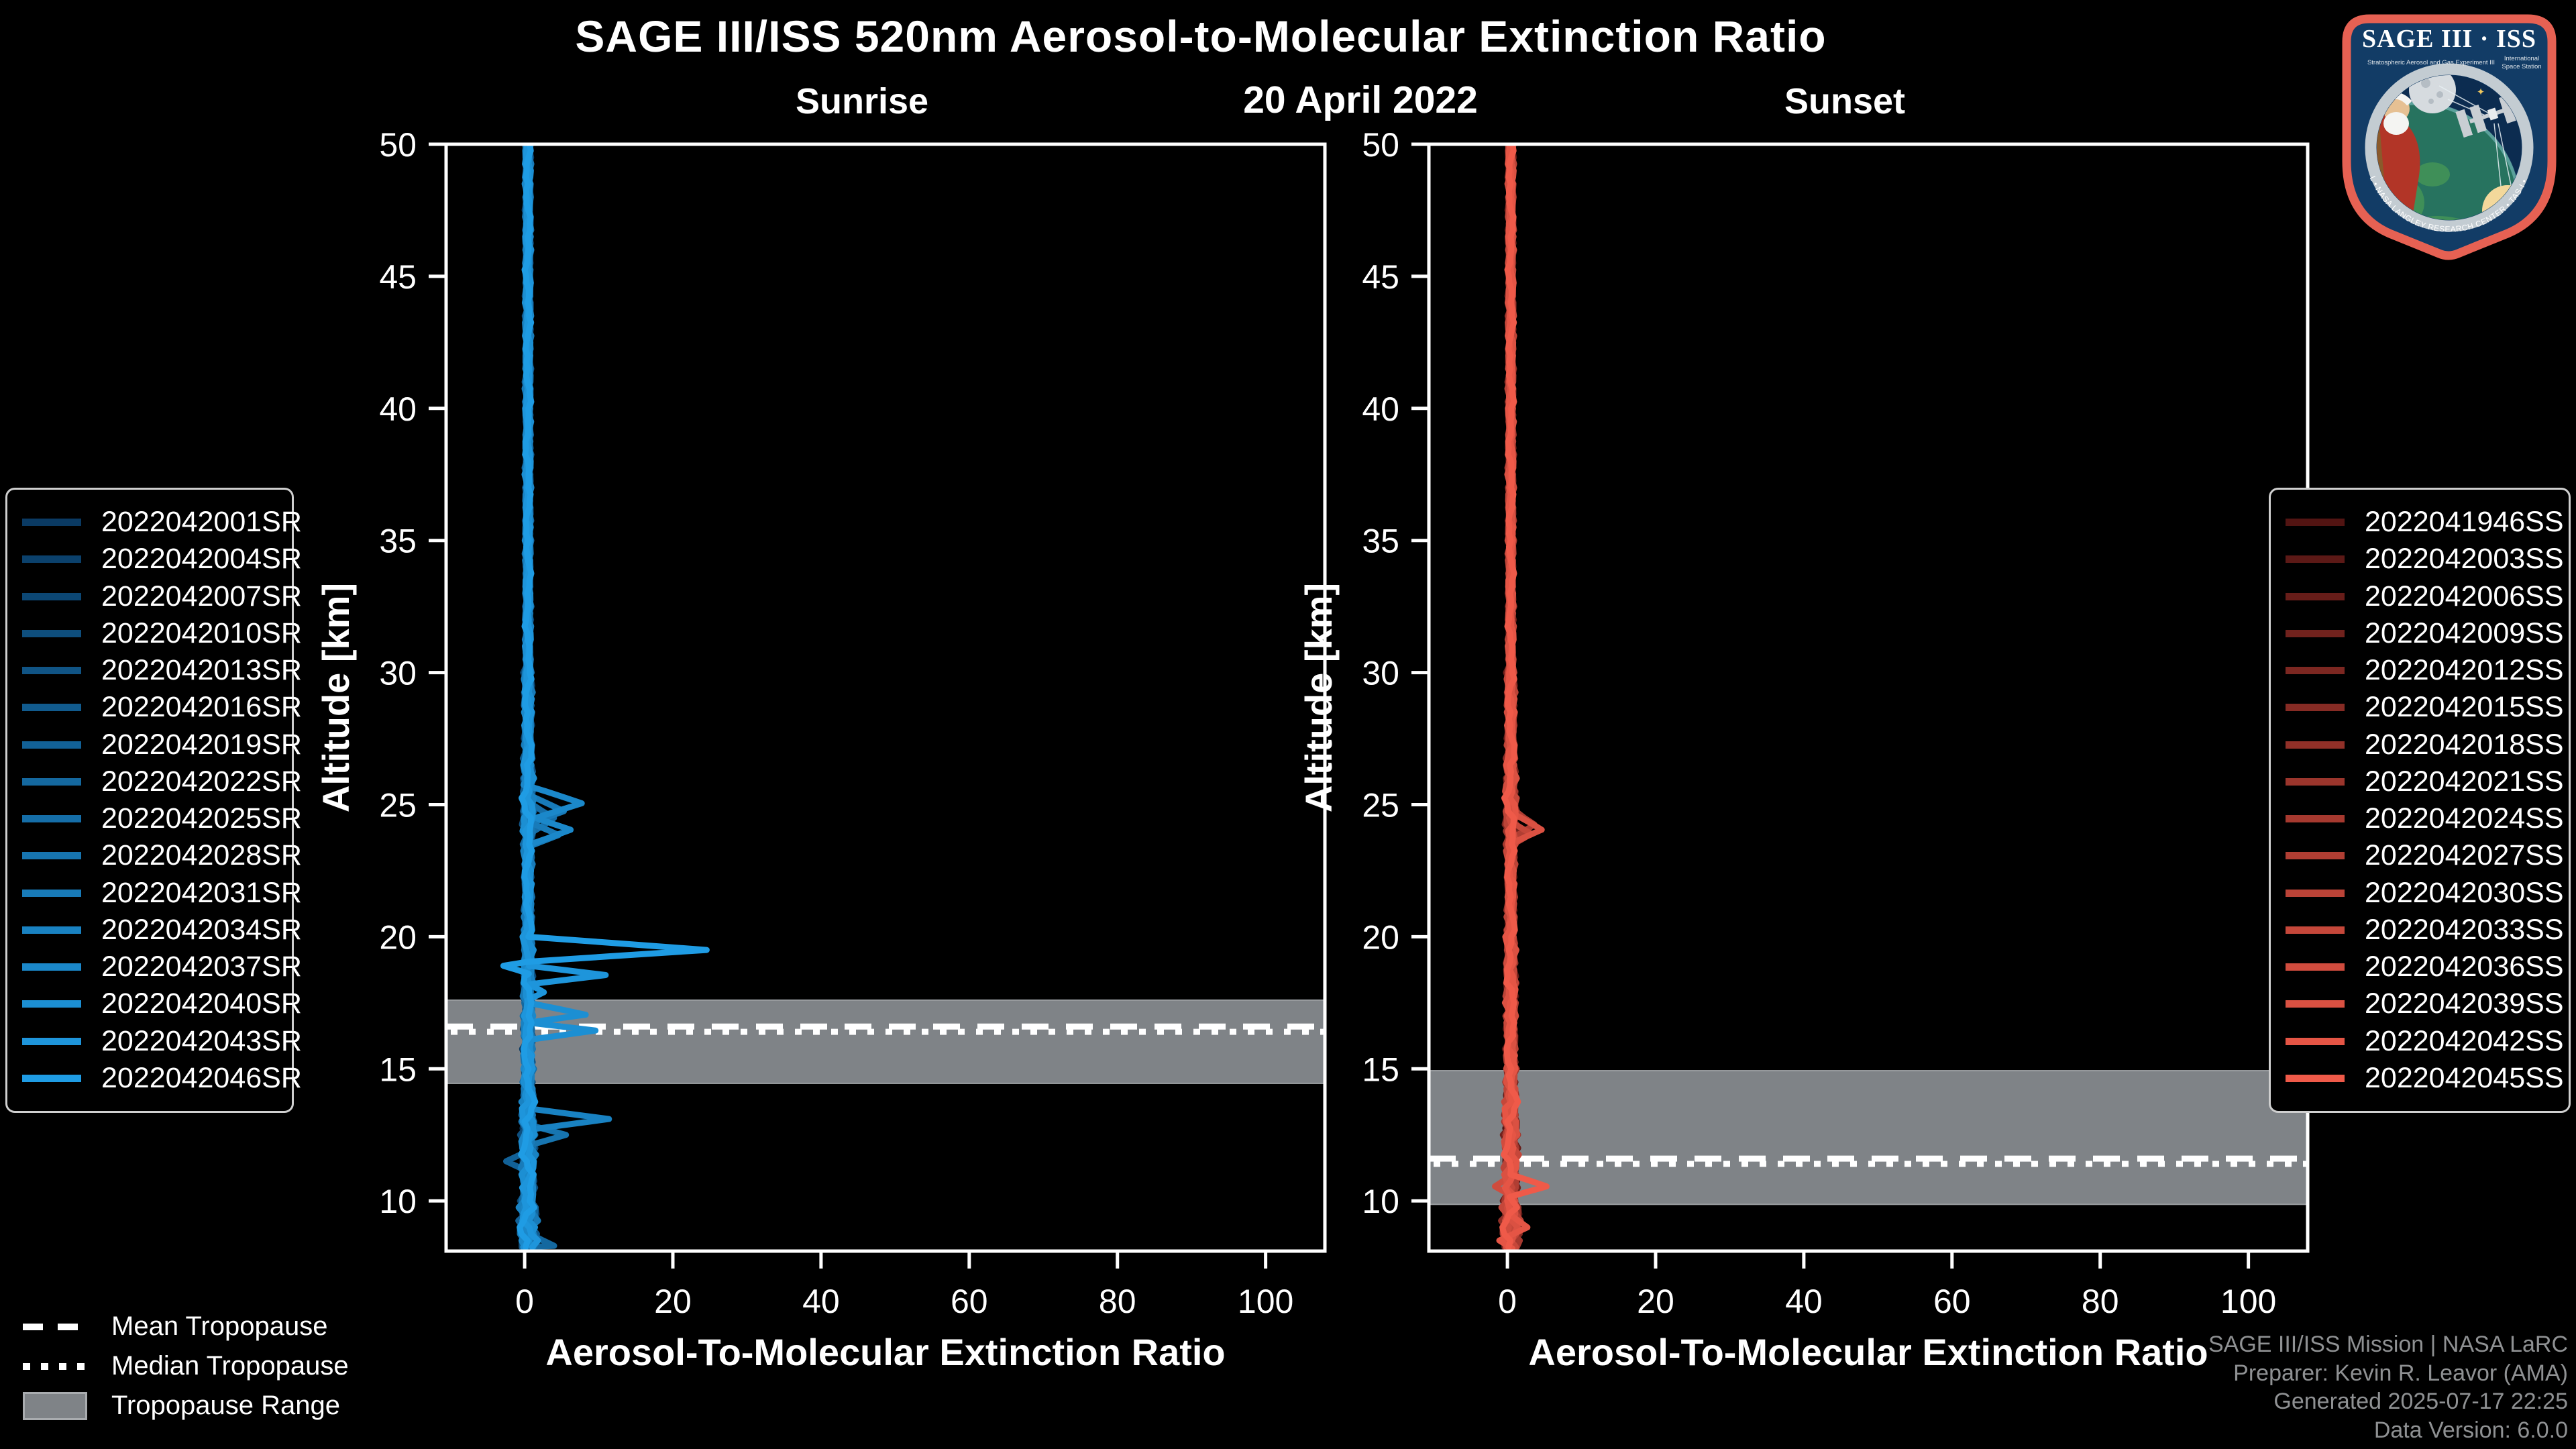 This screenshot has width=2576, height=1449. I want to click on legend-item-2022041946SS: 2022041946SS, so click(2420, 522).